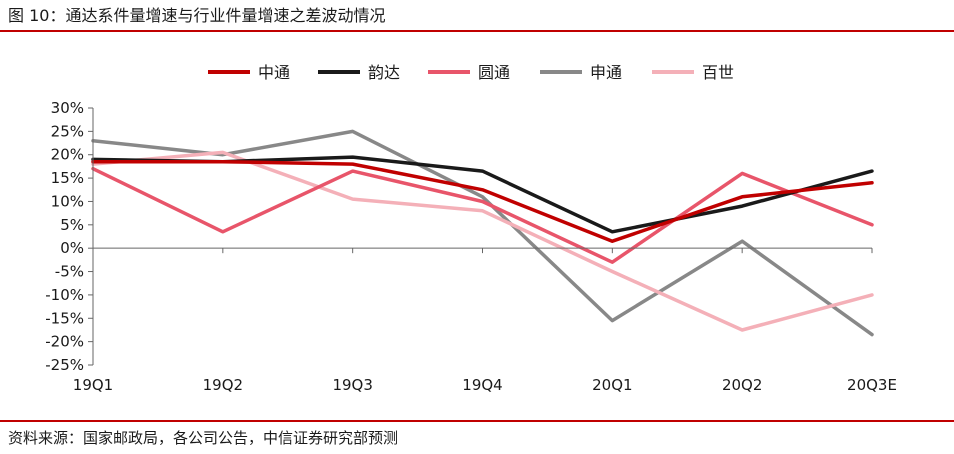 The height and width of the screenshot is (454, 954). I want to click on legend-label: 韵达, so click(384, 72).